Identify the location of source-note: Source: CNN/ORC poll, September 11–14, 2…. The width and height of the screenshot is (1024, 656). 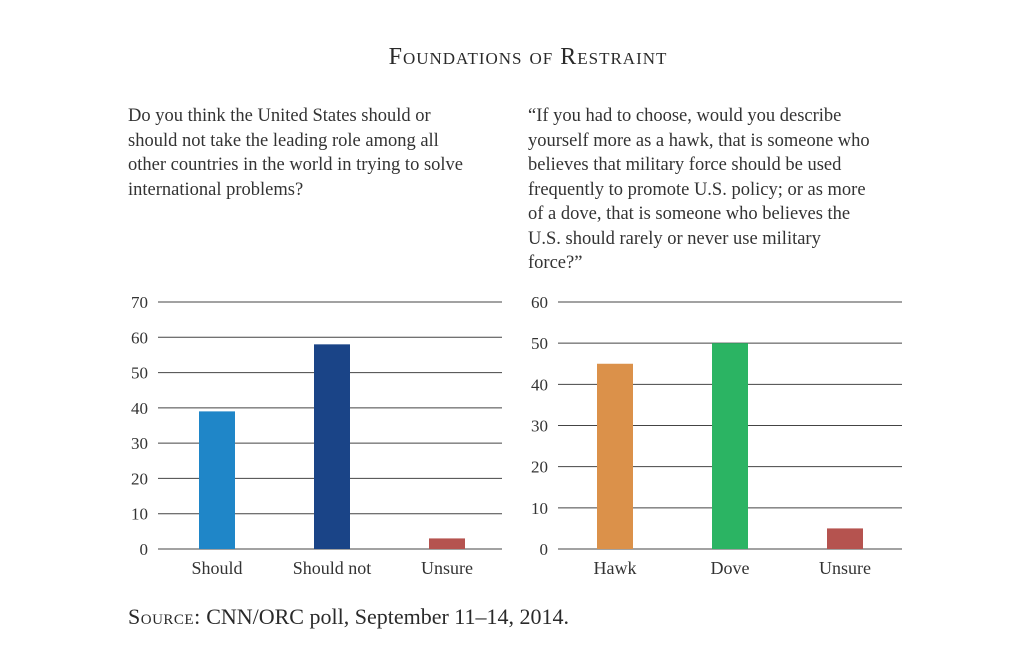
(348, 617).